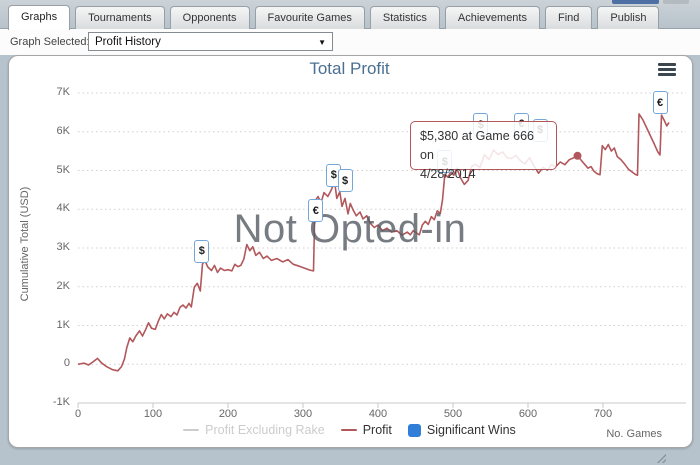 The width and height of the screenshot is (700, 465). What do you see at coordinates (603, 414) in the screenshot?
I see `x-tick-label: 700` at bounding box center [603, 414].